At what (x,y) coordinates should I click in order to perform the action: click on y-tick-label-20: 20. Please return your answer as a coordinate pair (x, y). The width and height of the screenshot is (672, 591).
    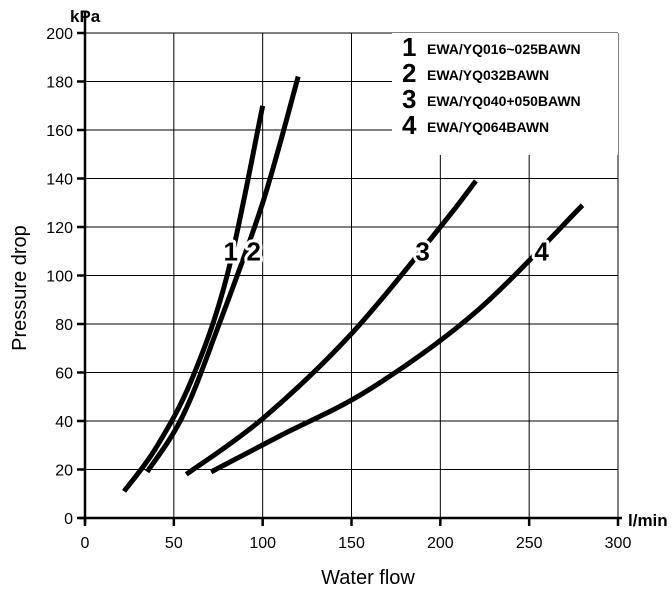
    Looking at the image, I should click on (64, 471).